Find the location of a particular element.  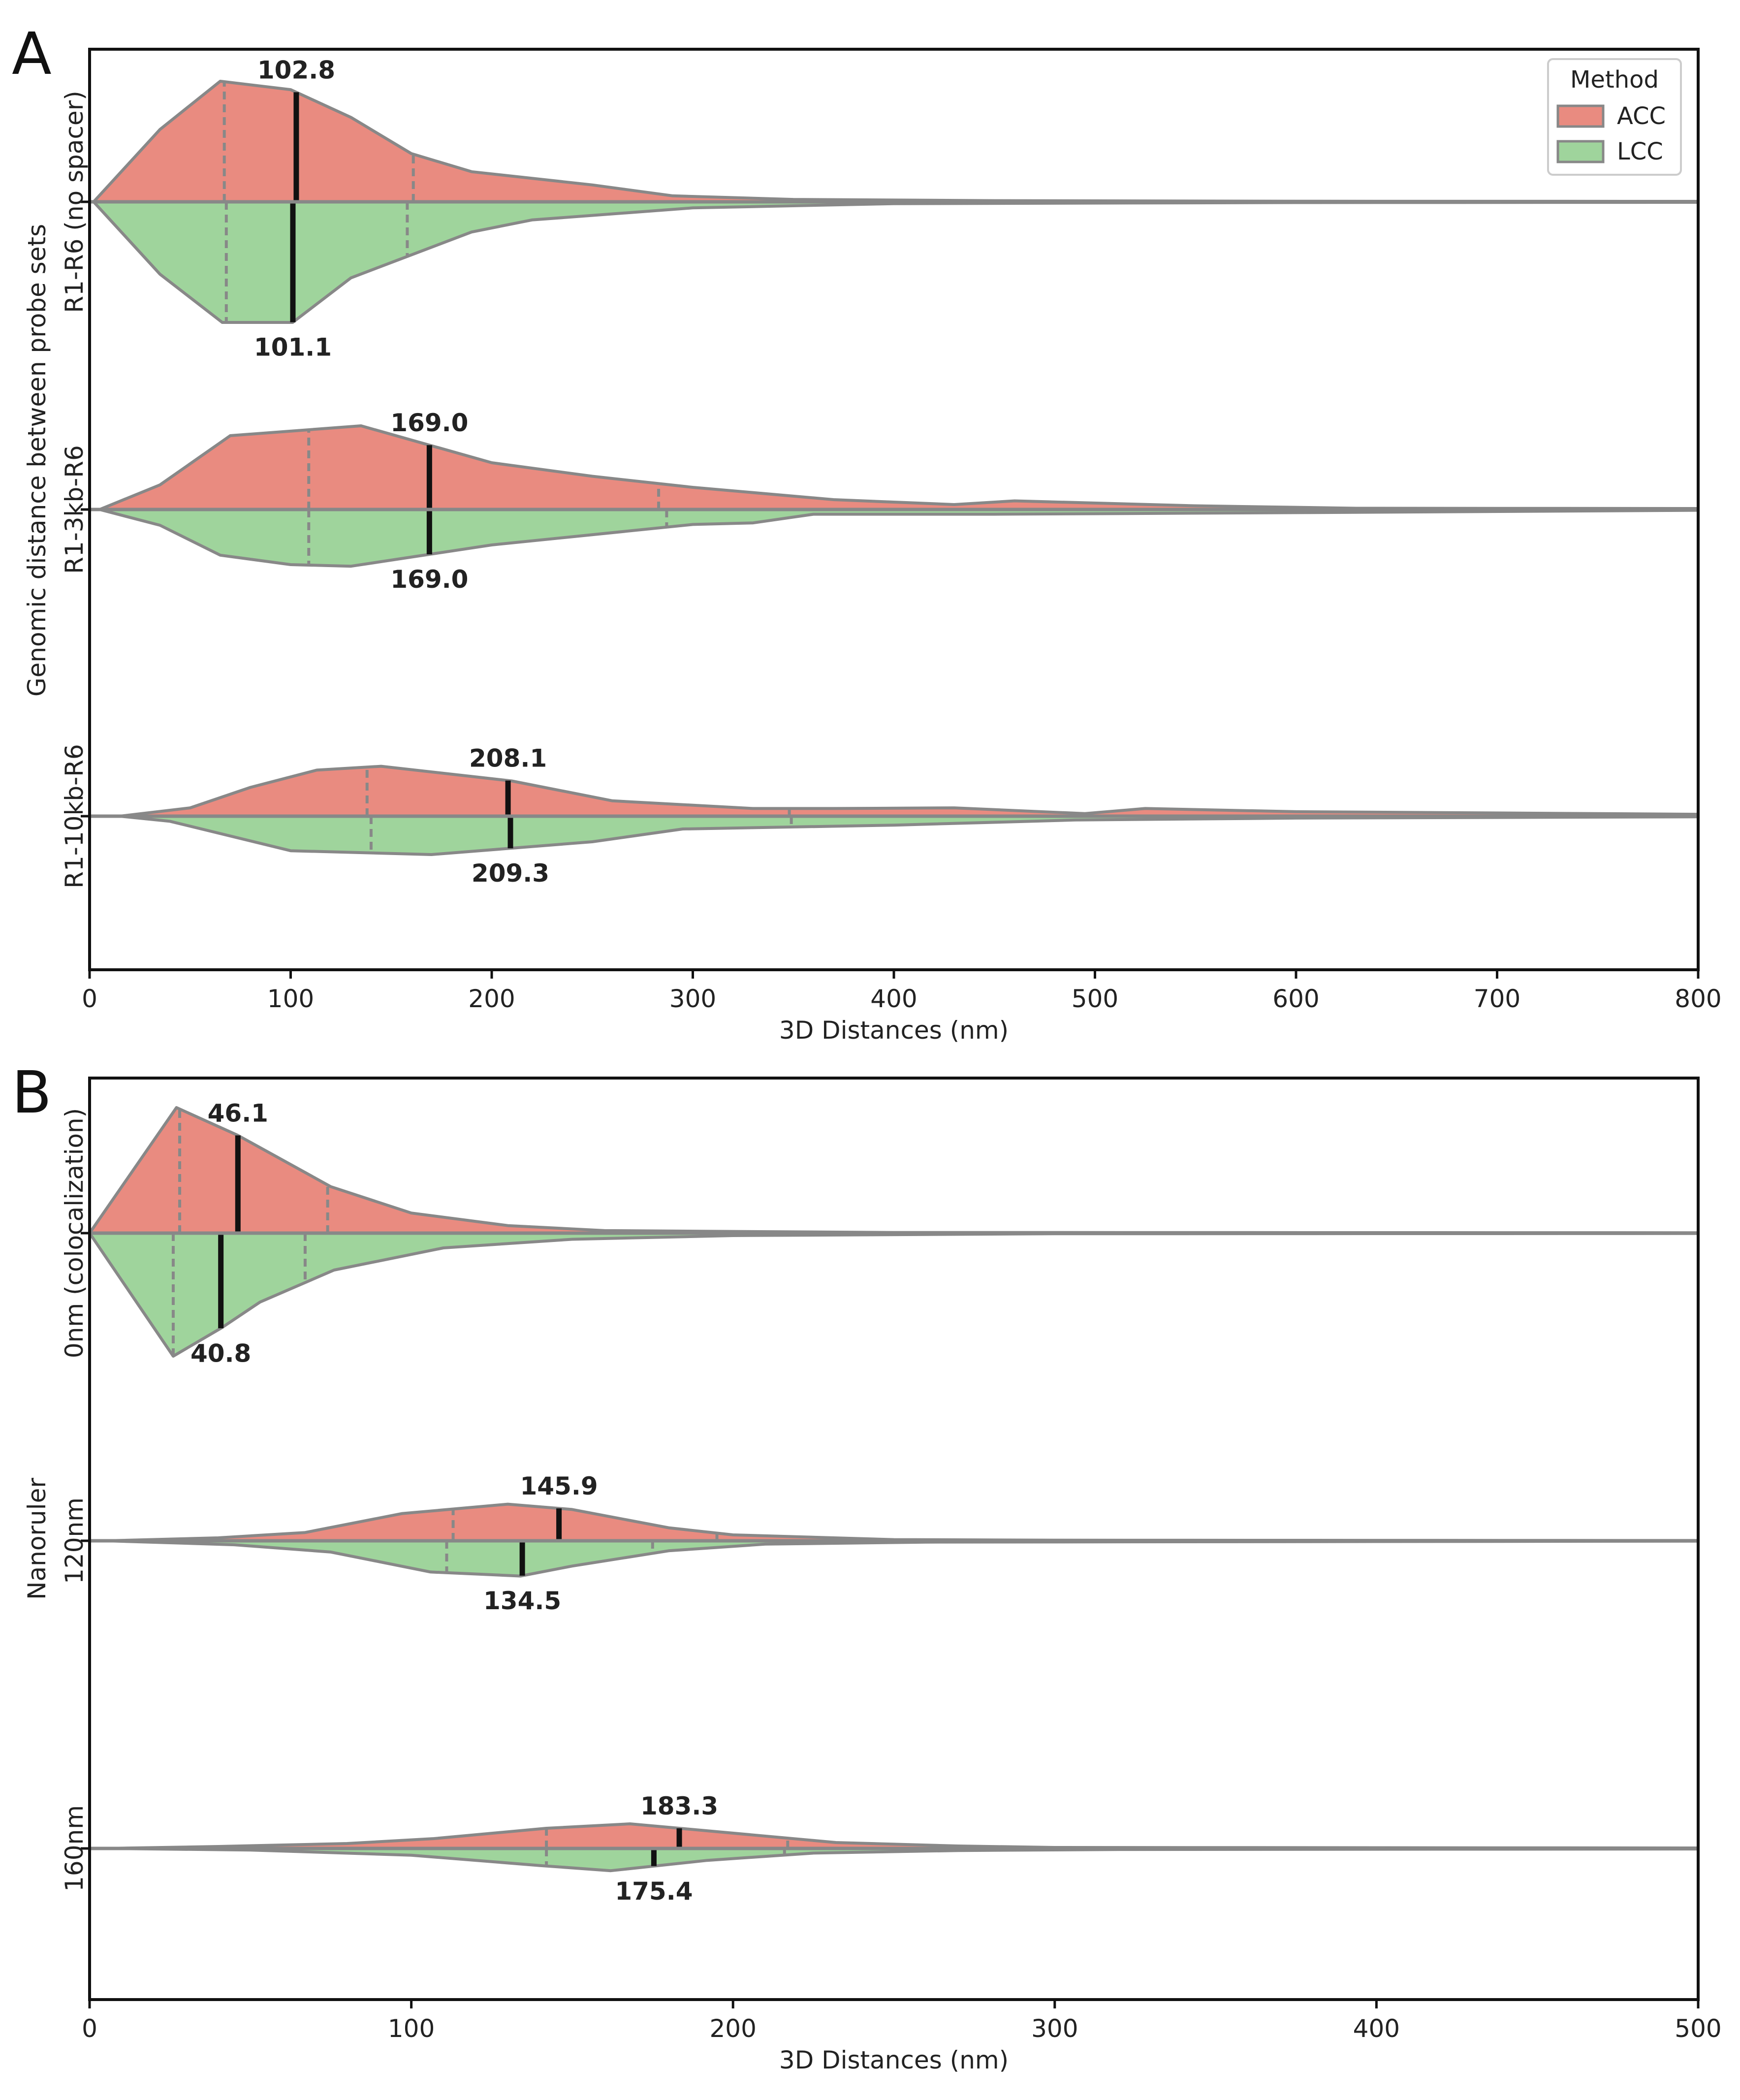

legend-label-acc: ACC is located at coordinates (1641, 116).